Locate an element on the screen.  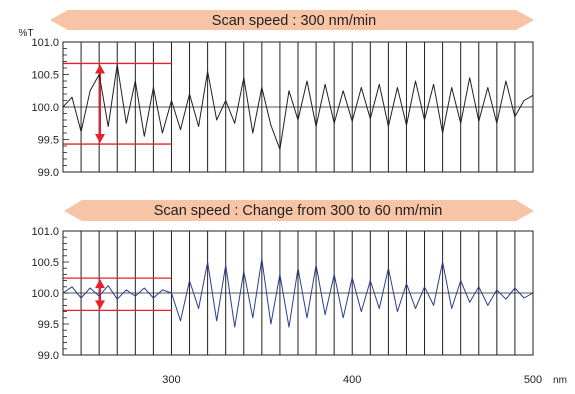
x-tick-label: 300 is located at coordinates (171, 380).